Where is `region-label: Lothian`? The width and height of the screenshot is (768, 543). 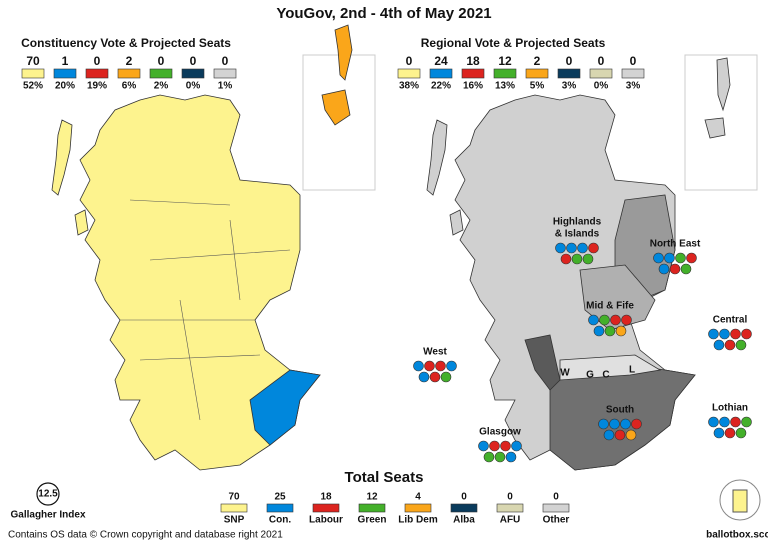
region-label: Lothian is located at coordinates (730, 408).